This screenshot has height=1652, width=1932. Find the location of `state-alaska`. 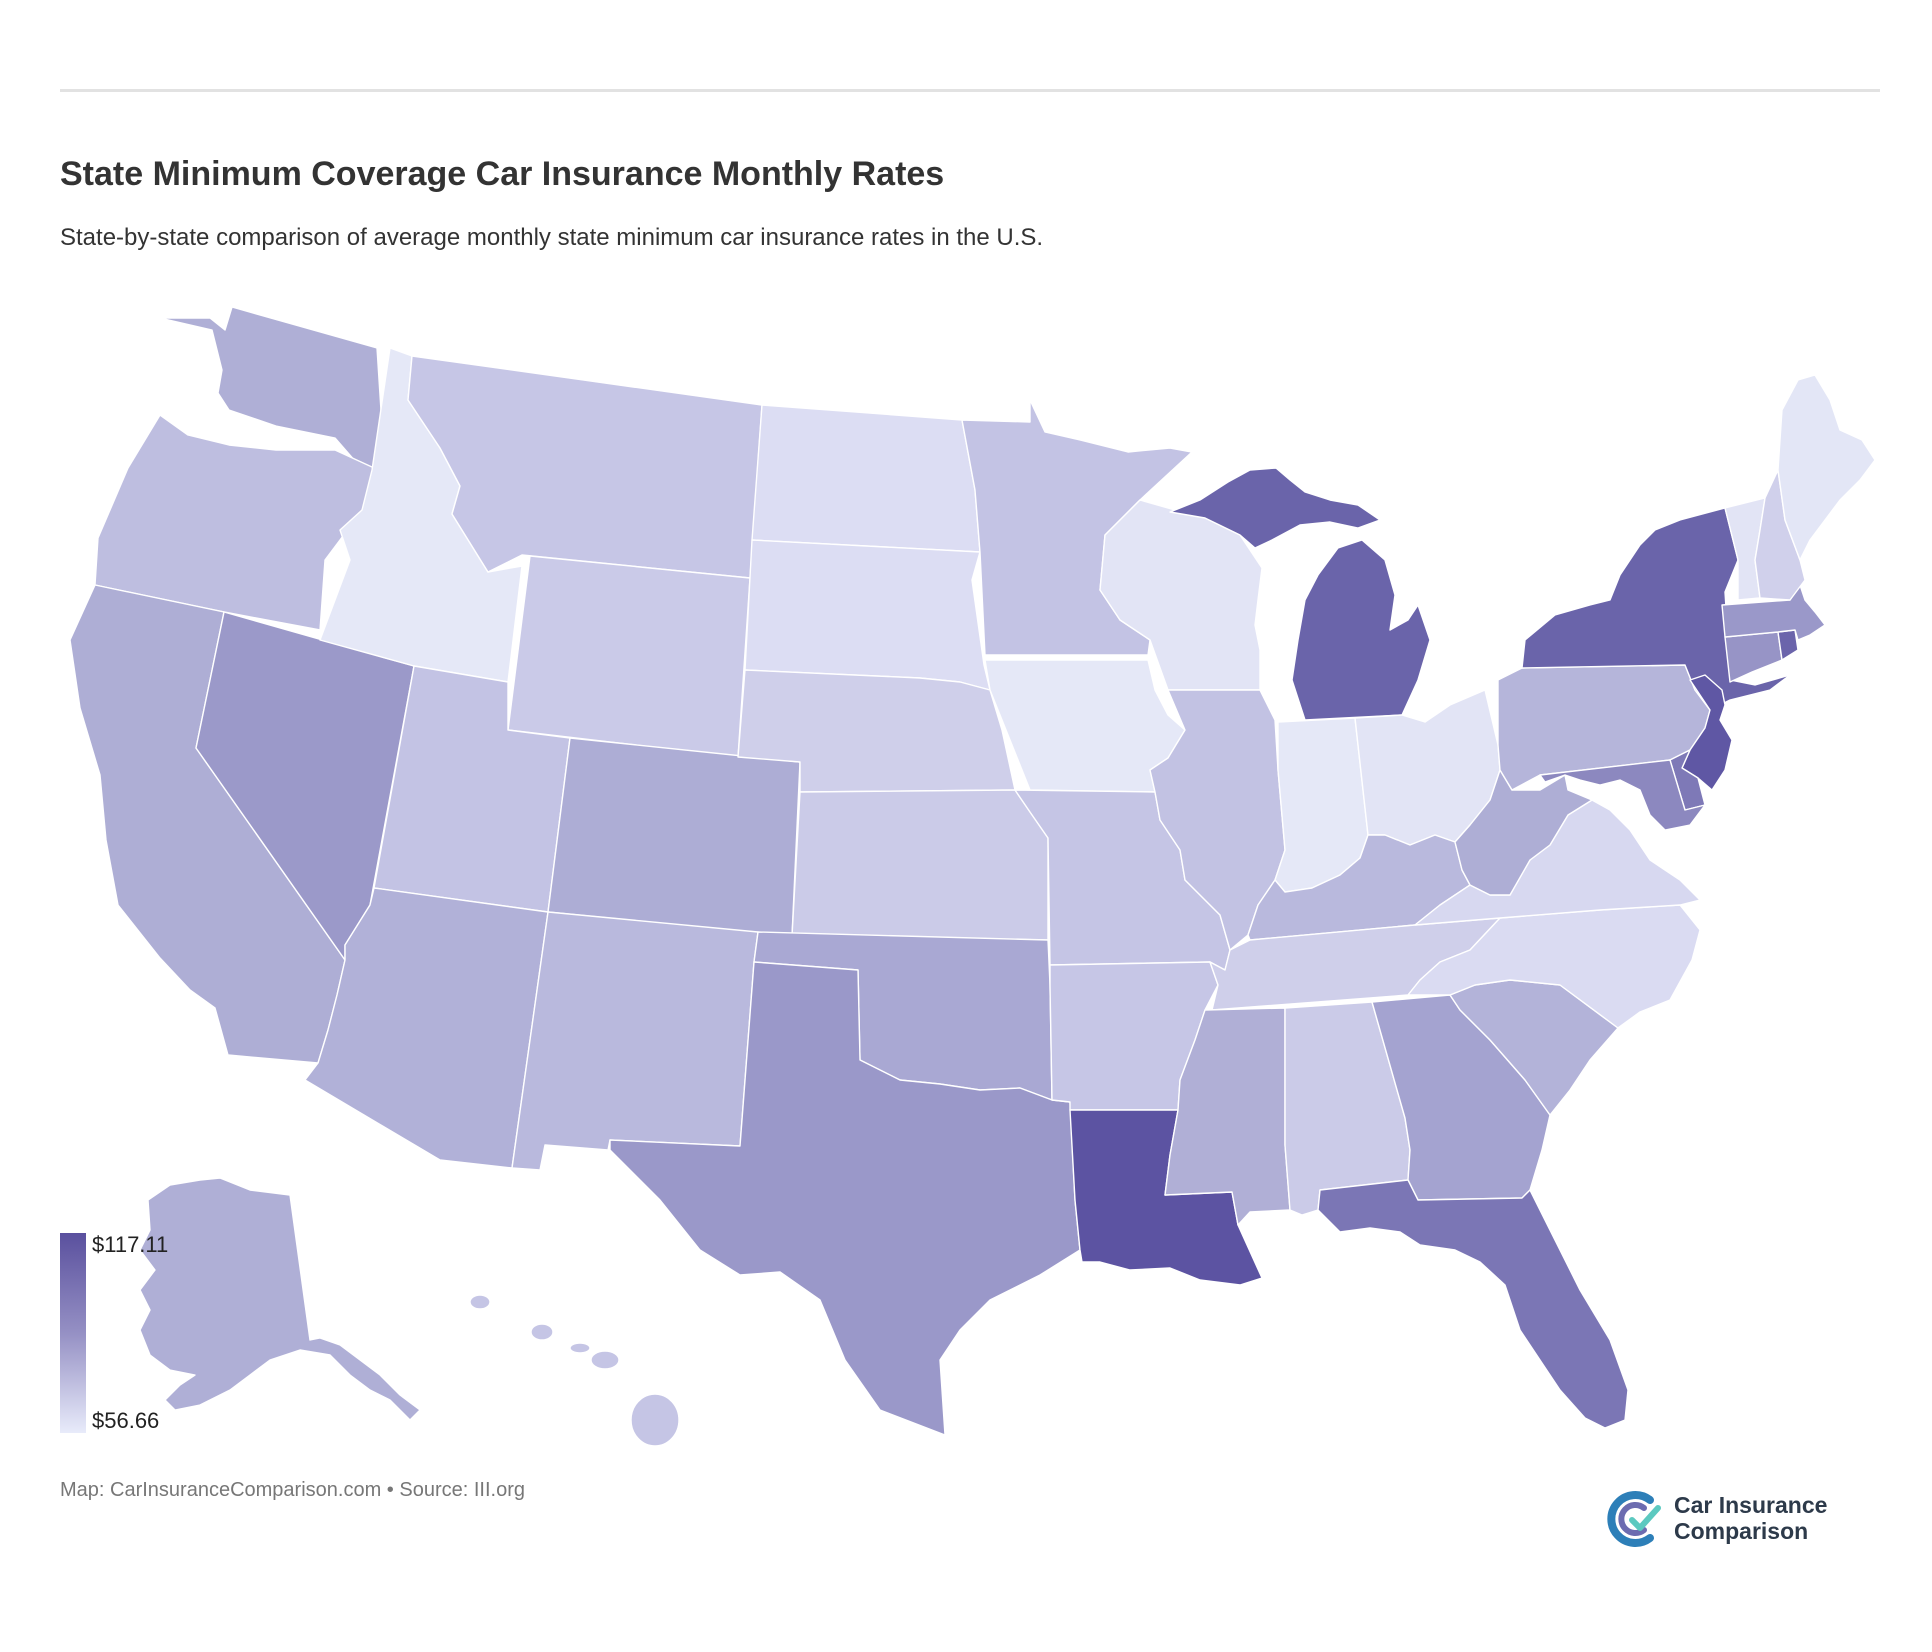

state-alaska is located at coordinates (280, 1299).